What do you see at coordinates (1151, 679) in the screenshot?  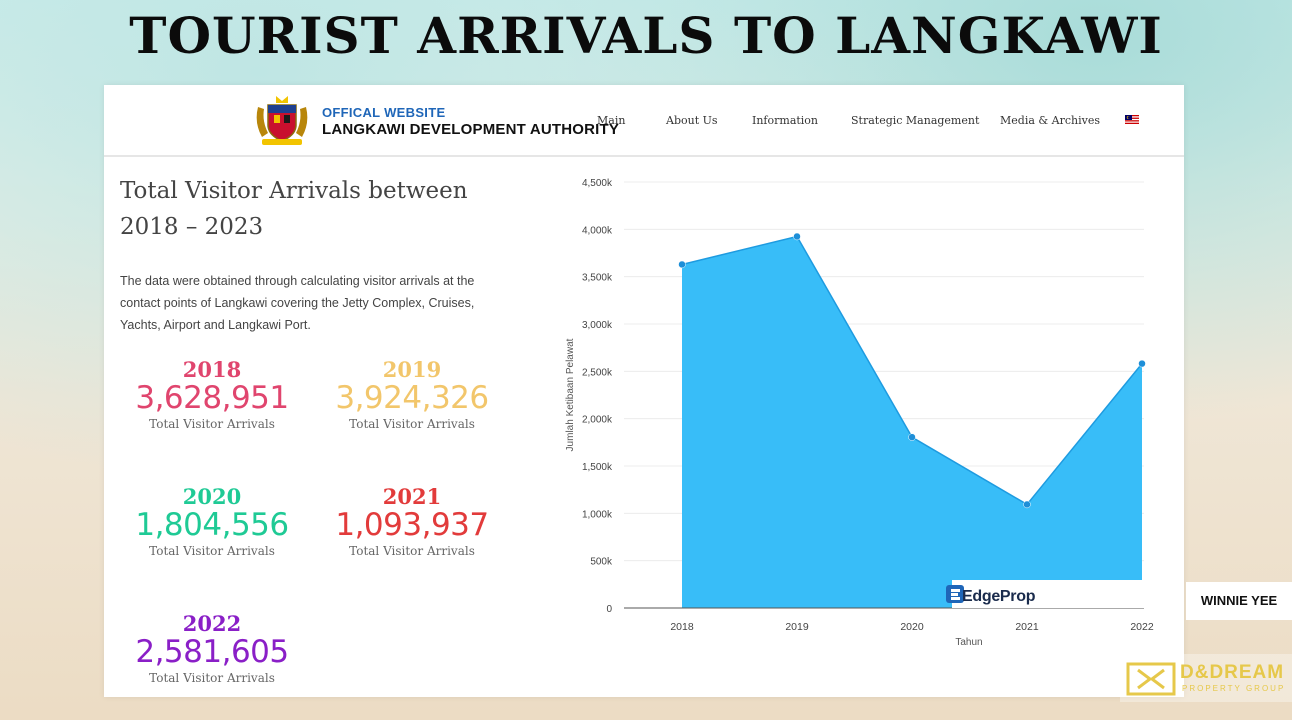 I see `dream-logo-icon` at bounding box center [1151, 679].